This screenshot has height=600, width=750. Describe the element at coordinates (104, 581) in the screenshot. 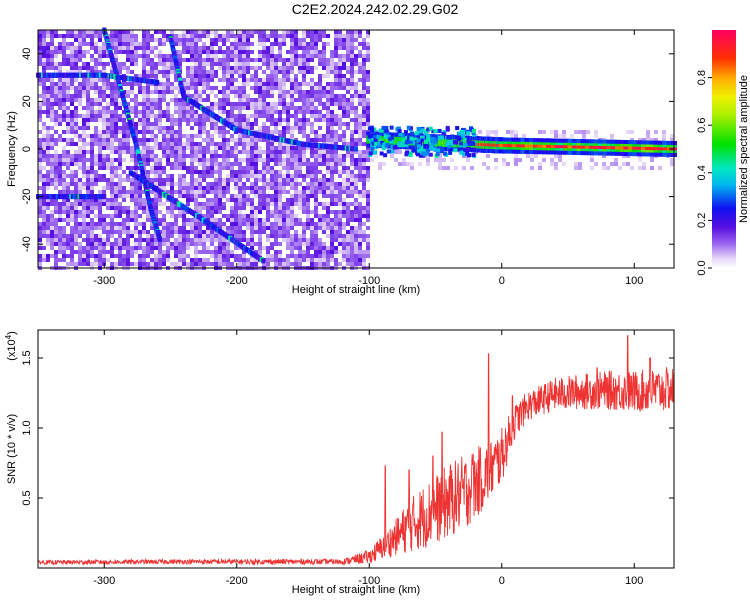

I see `snr-x-tick-label: -300` at that location.